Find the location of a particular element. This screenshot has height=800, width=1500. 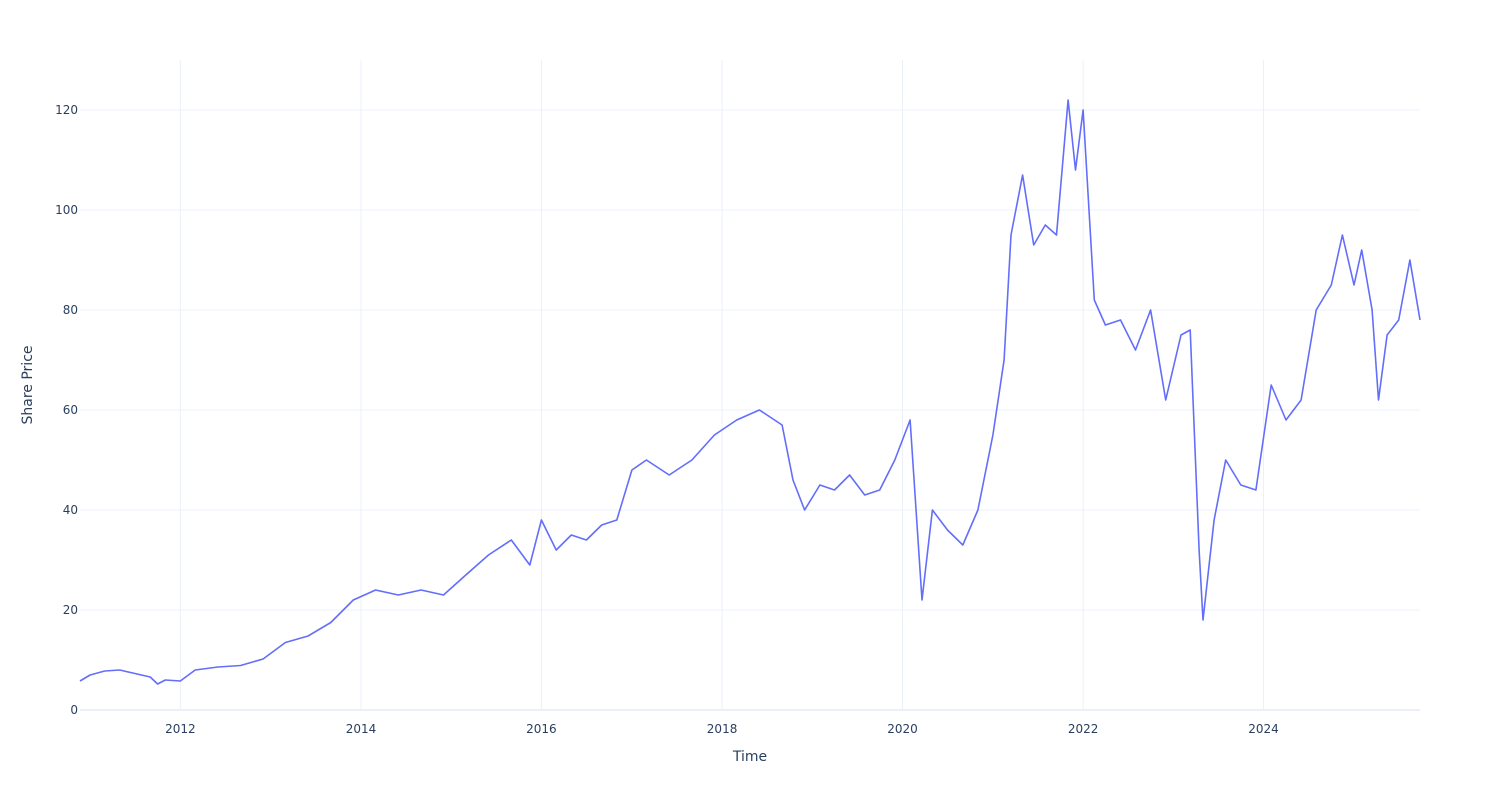

y-tick-label: 0 is located at coordinates (74, 710).